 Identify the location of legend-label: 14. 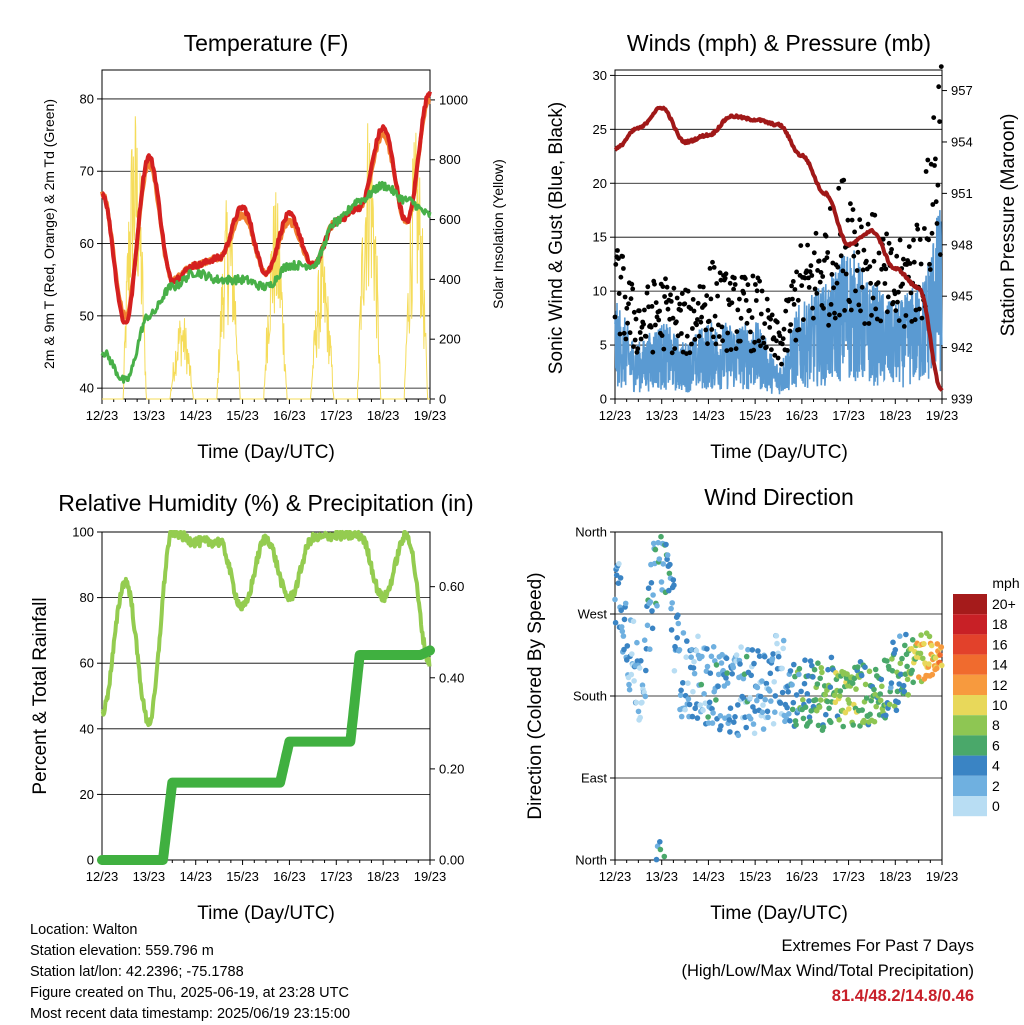
(1000, 665).